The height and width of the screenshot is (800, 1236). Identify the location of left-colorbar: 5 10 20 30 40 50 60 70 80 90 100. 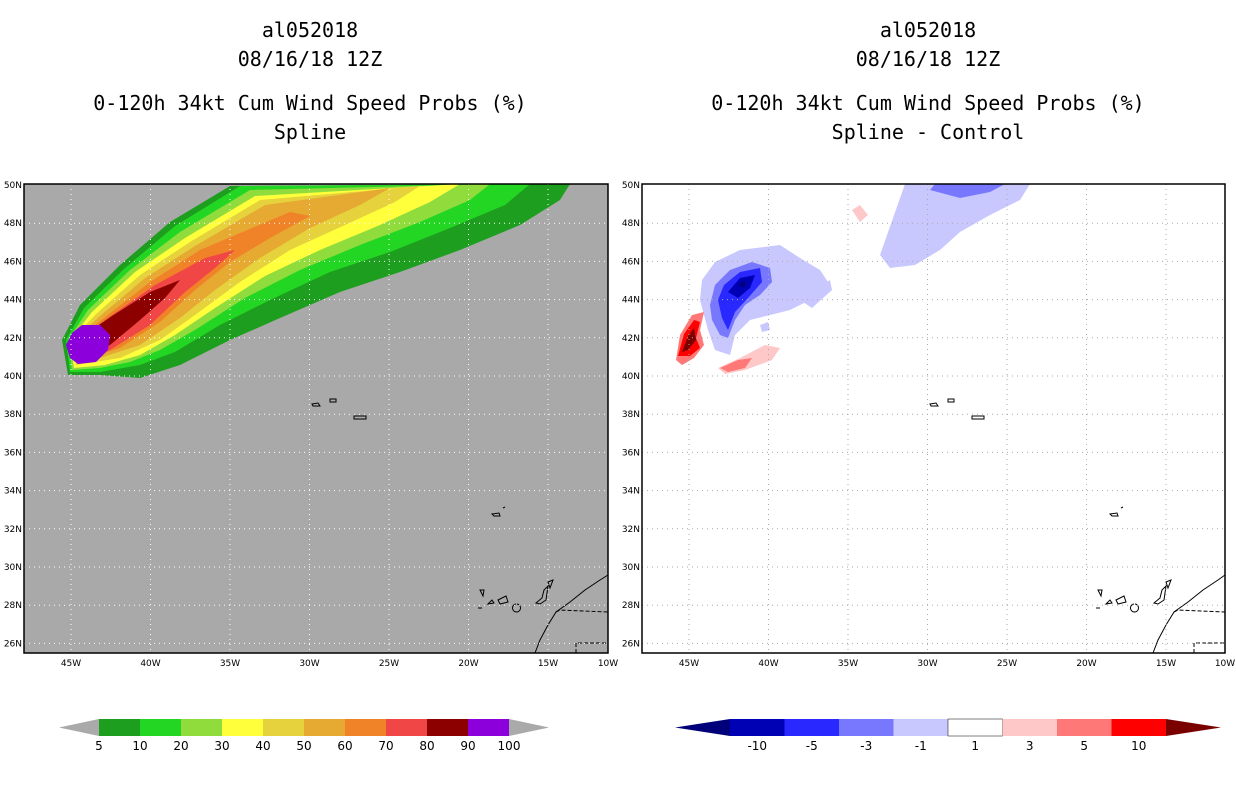
(304, 736).